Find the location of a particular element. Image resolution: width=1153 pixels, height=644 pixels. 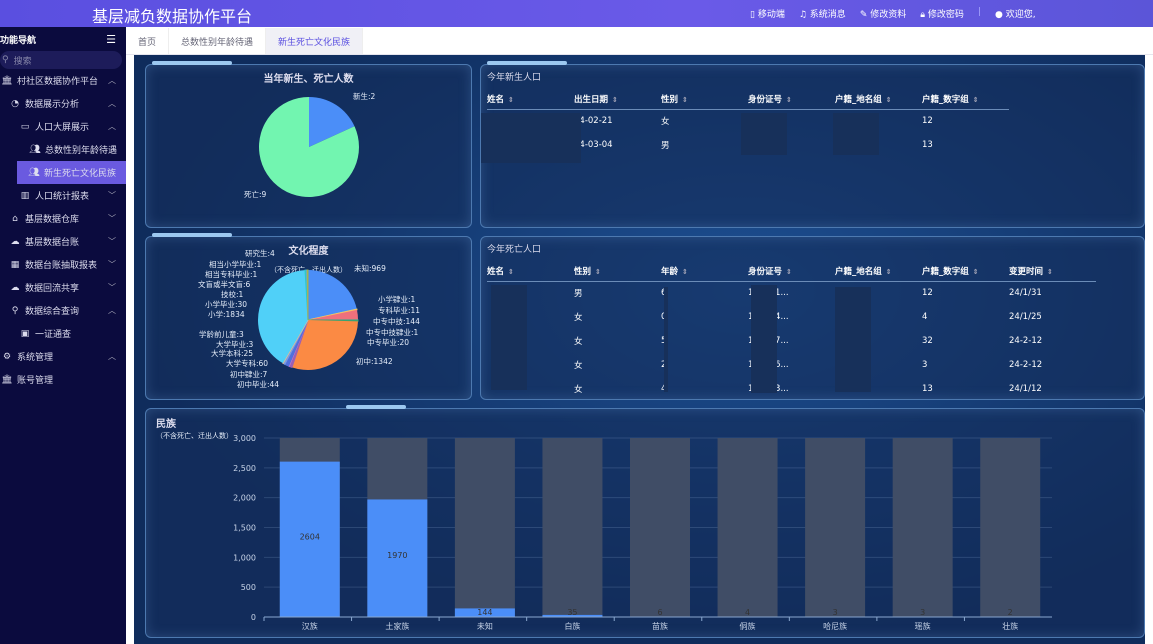

birth-death-pie-panel: 当年新生、死亡人数 新生:2 死亡:9 is located at coordinates (308, 144).